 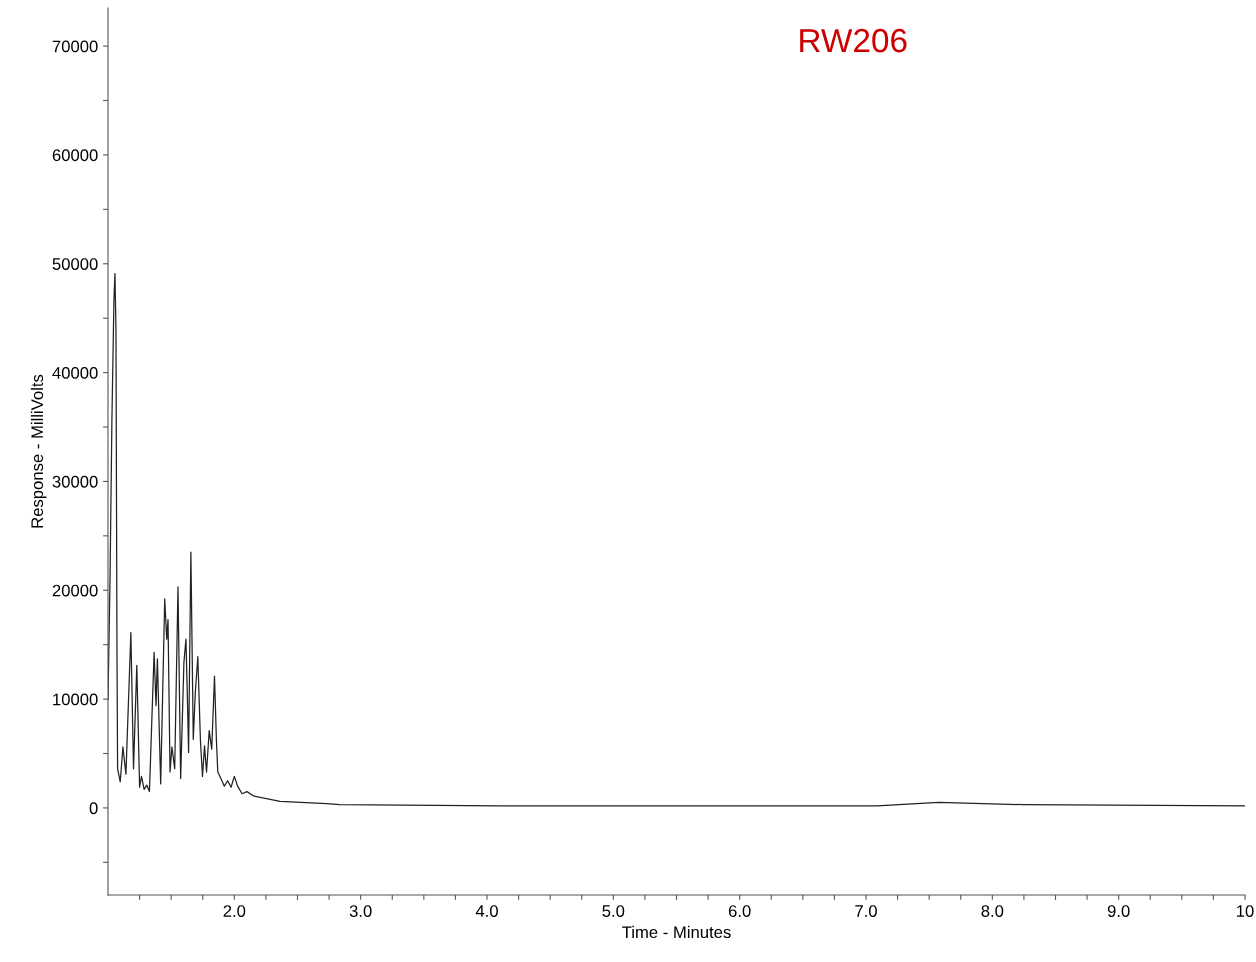 What do you see at coordinates (853, 40) in the screenshot?
I see `annotation: RW206` at bounding box center [853, 40].